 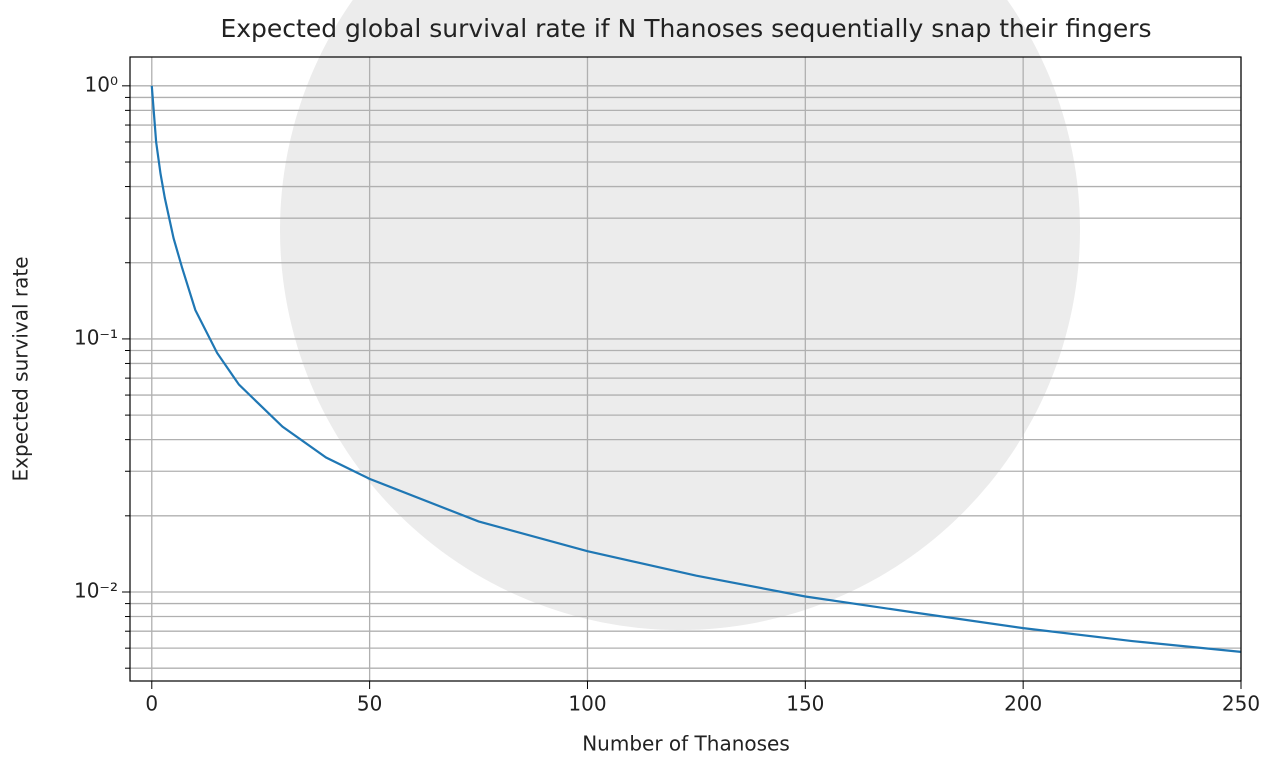 I want to click on x-tick-label: 0, so click(x=151, y=704).